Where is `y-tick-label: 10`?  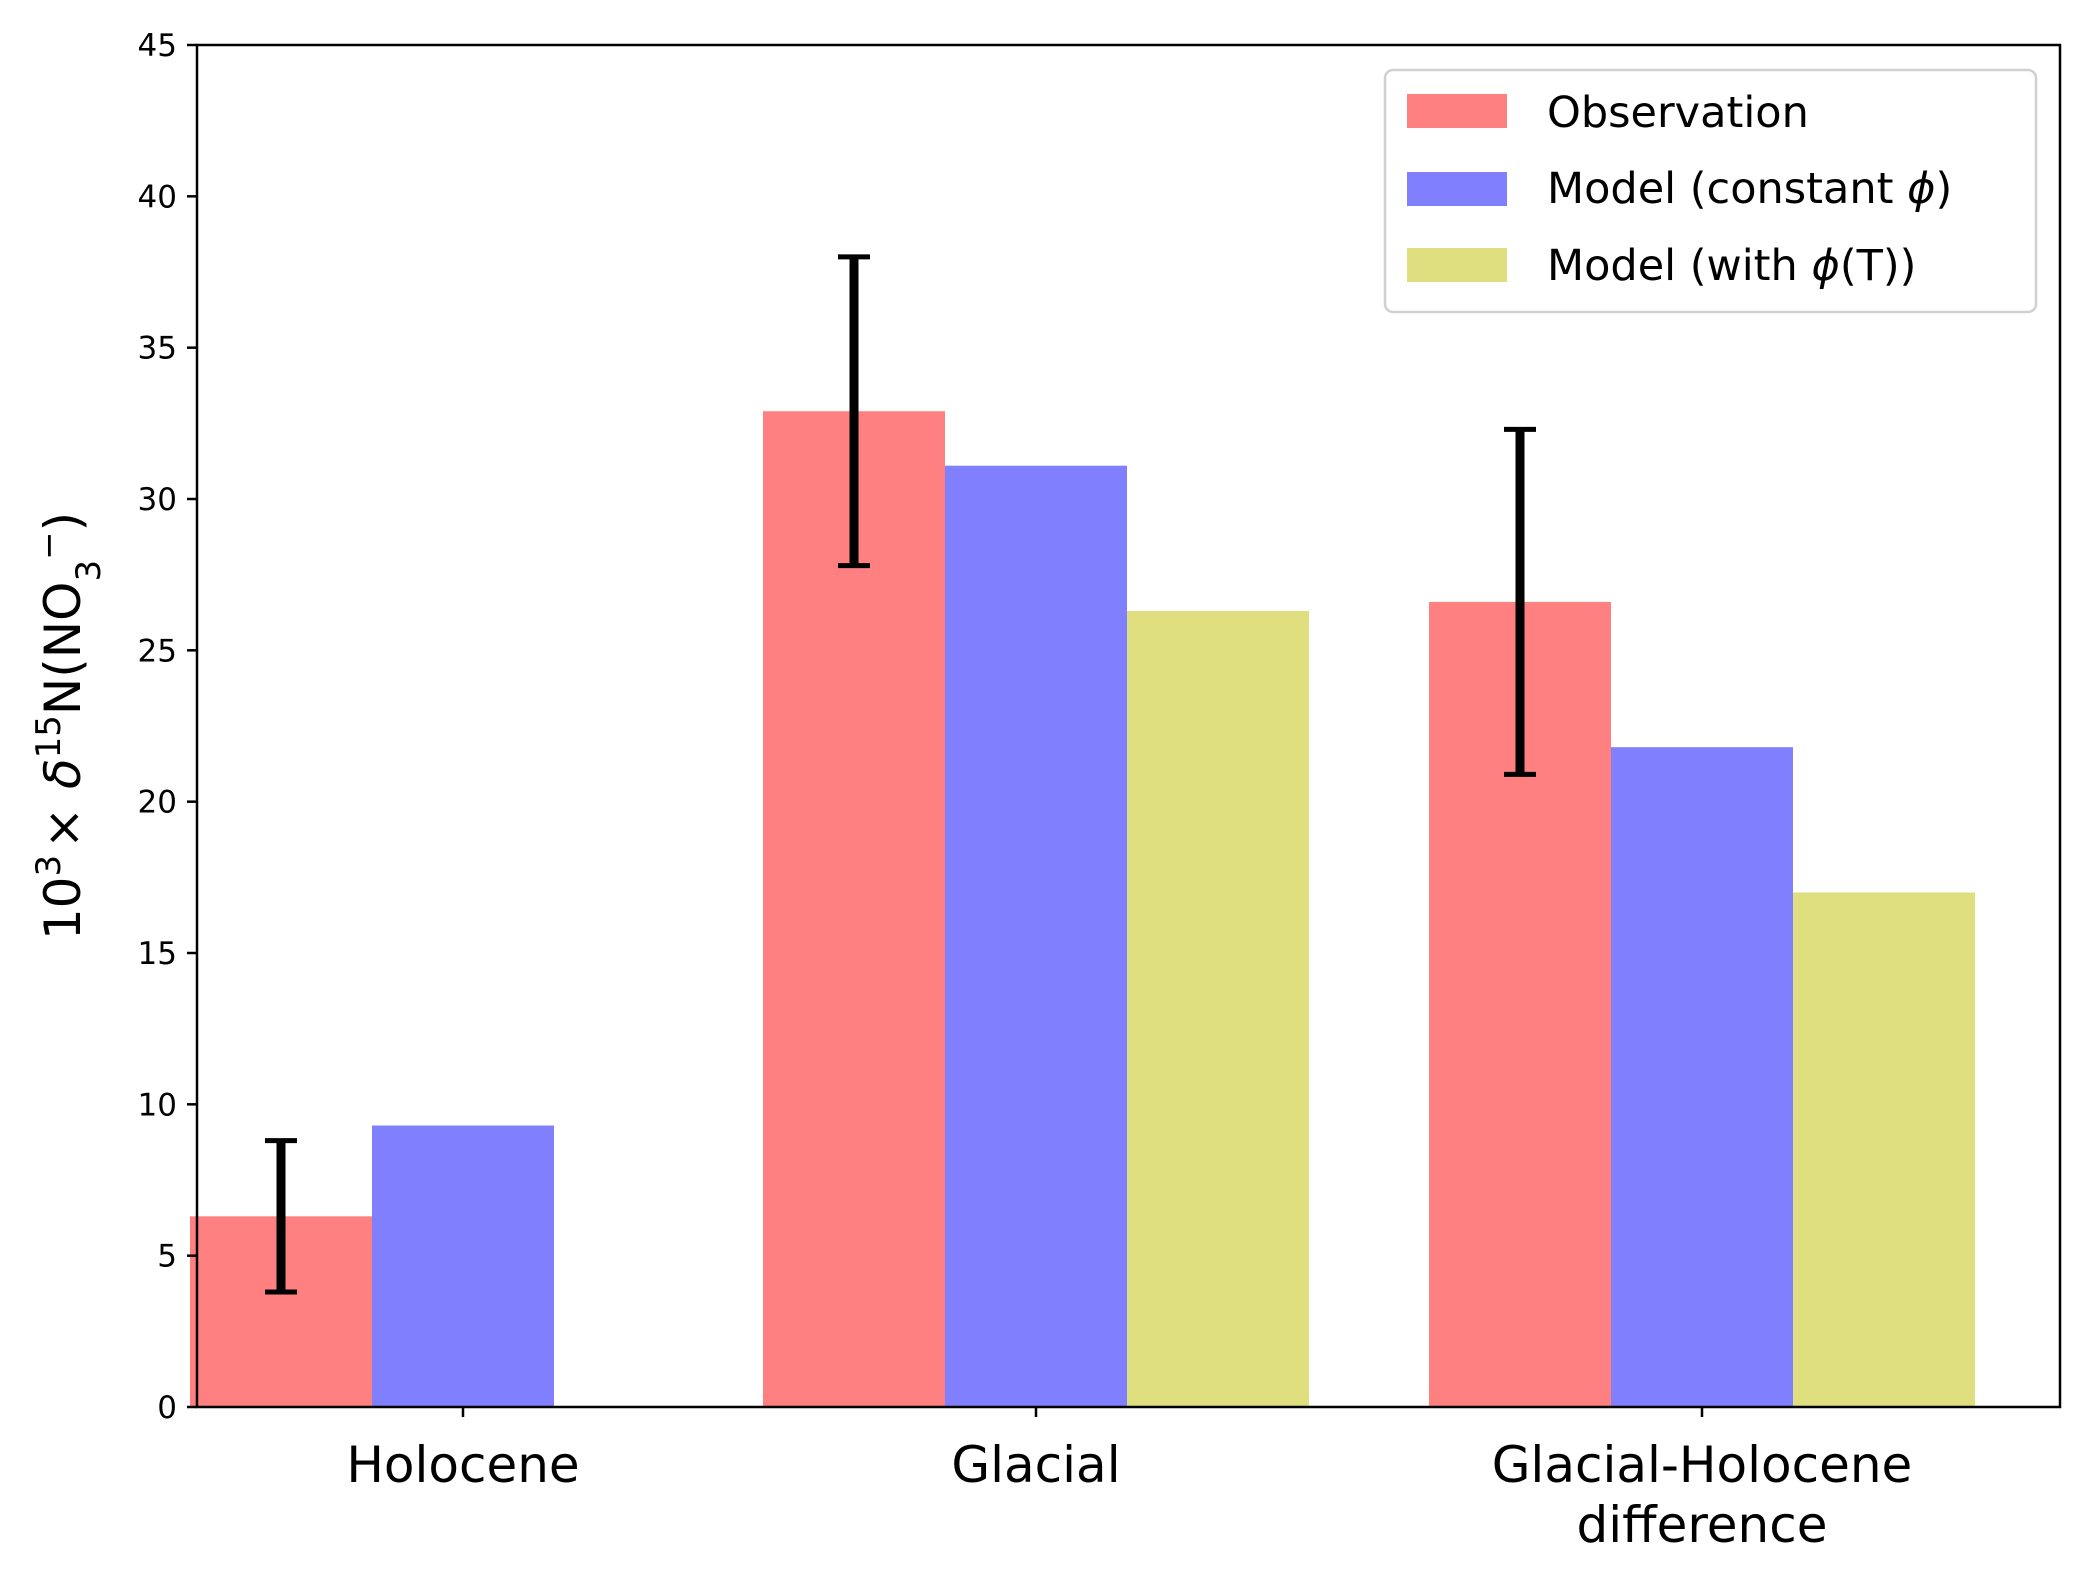
y-tick-label: 10 is located at coordinates (157, 1105).